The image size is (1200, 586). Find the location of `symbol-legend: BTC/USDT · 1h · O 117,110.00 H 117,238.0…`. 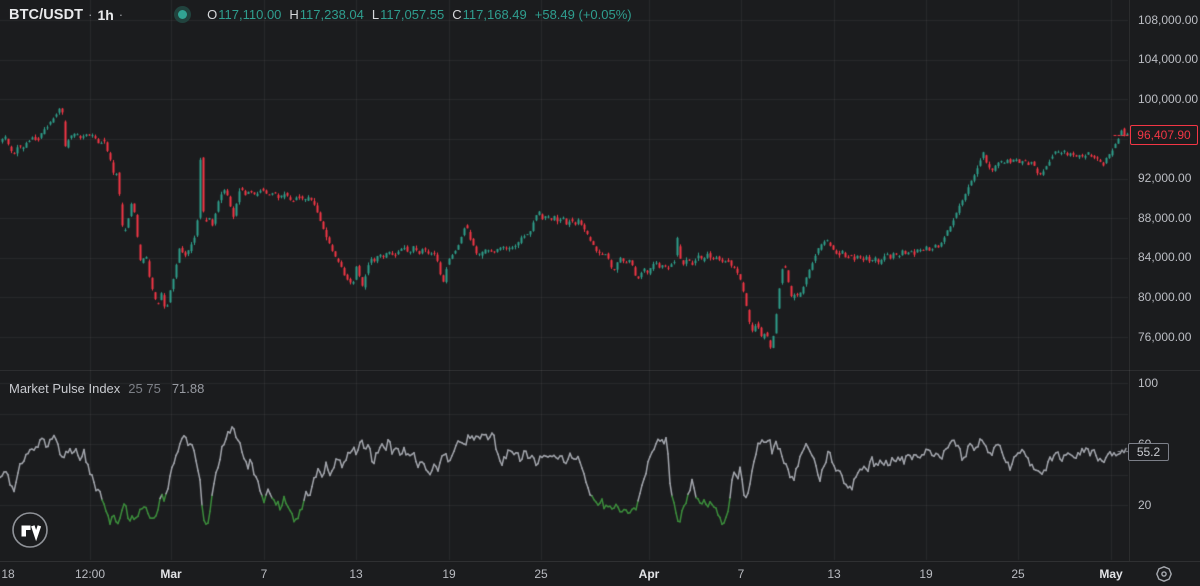

symbol-legend: BTC/USDT · 1h · O 117,110.00 H 117,238.0… is located at coordinates (320, 14).